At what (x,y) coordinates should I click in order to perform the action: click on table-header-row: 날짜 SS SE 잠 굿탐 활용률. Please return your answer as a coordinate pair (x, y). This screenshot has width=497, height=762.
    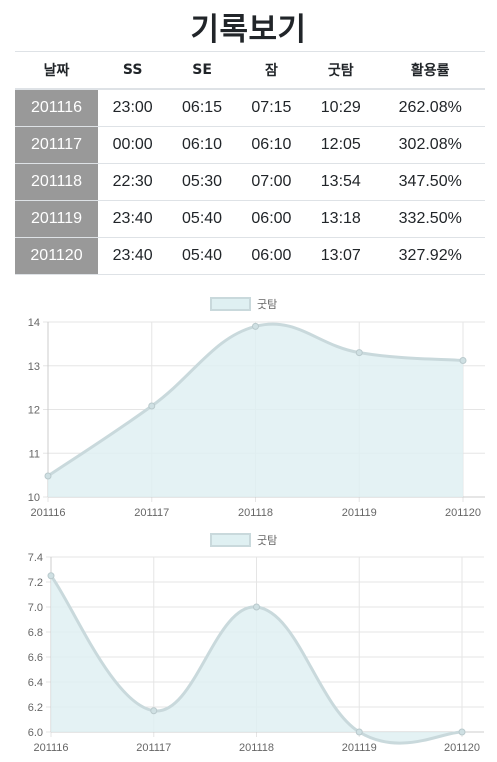
    Looking at the image, I should click on (250, 70).